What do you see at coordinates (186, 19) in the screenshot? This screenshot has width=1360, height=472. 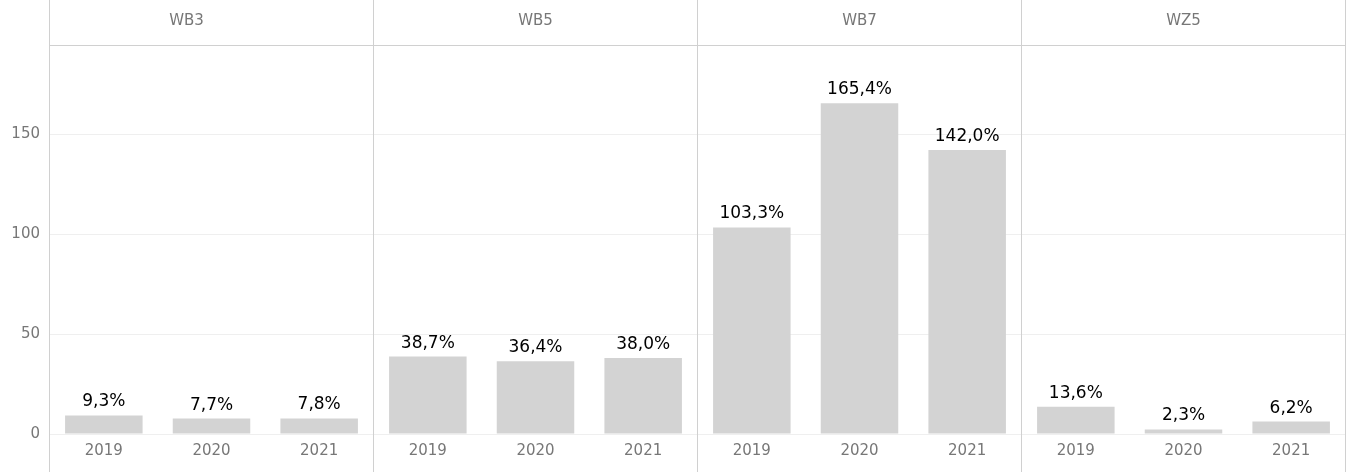 I see `chart-title: WB3` at bounding box center [186, 19].